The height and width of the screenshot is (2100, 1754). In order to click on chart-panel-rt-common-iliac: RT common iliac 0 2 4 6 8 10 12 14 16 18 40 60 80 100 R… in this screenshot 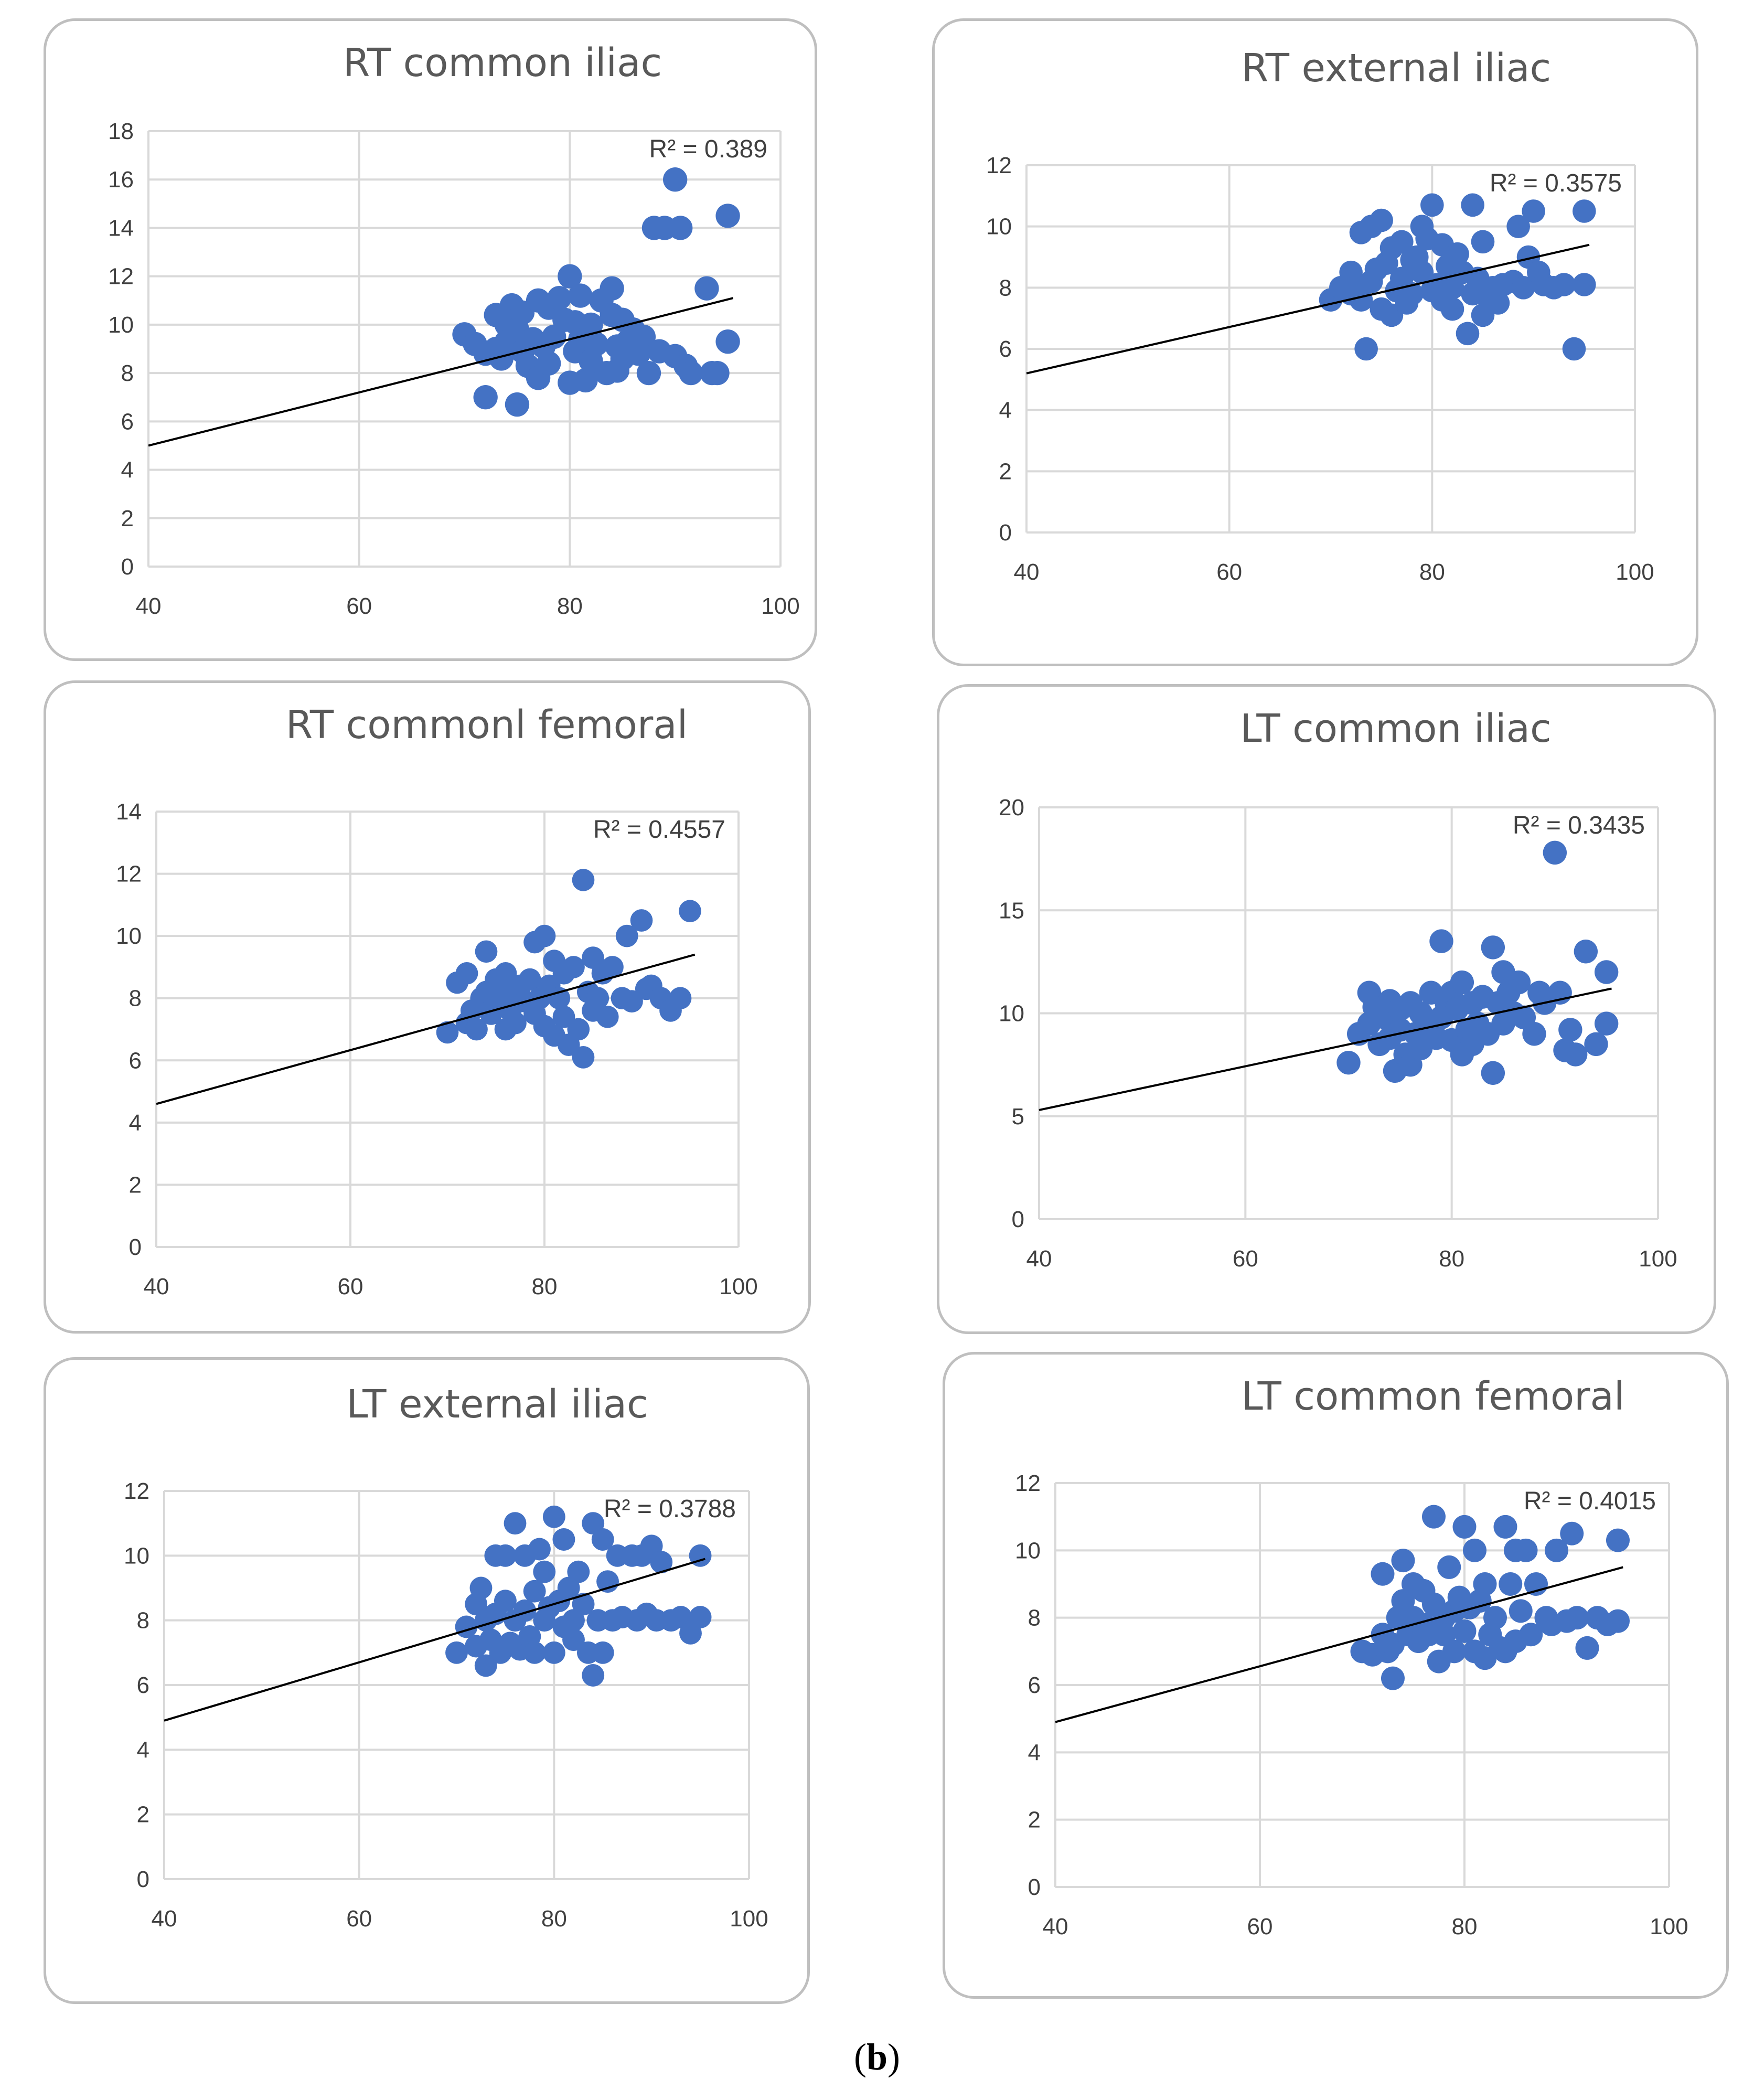, I will do `click(430, 339)`.